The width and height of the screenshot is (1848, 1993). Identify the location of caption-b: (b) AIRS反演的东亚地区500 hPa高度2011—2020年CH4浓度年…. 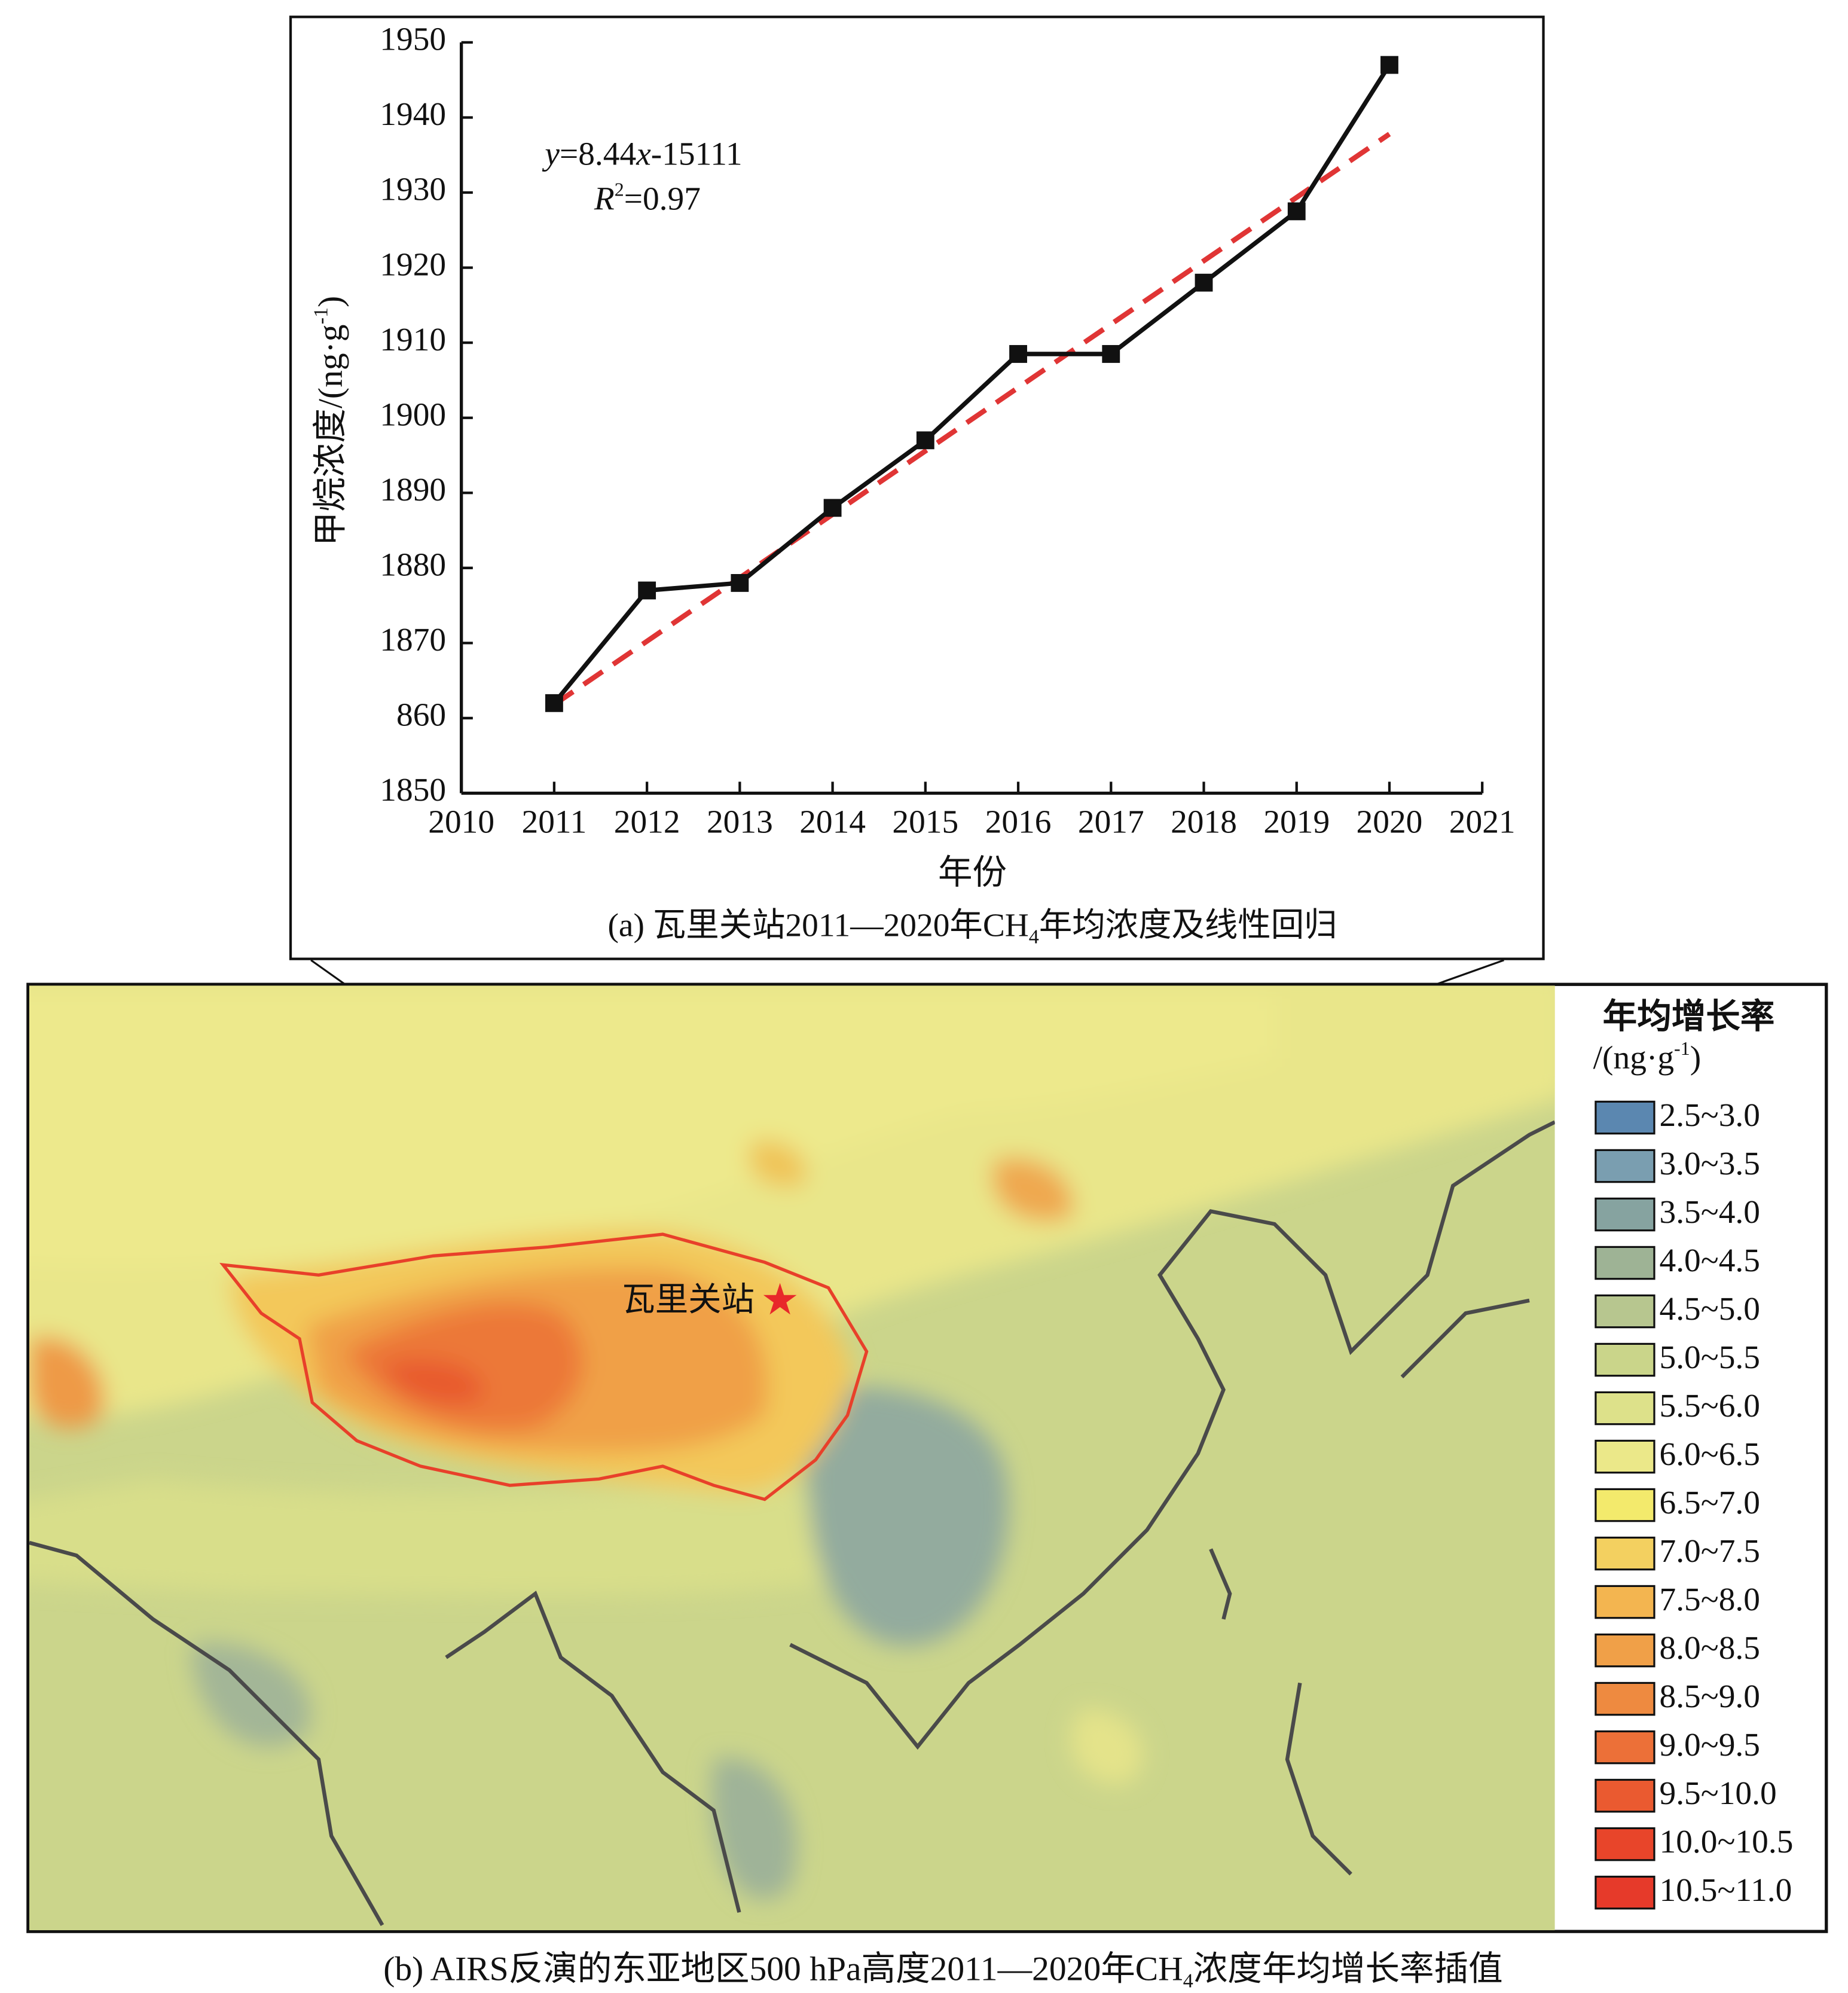
(942, 1971).